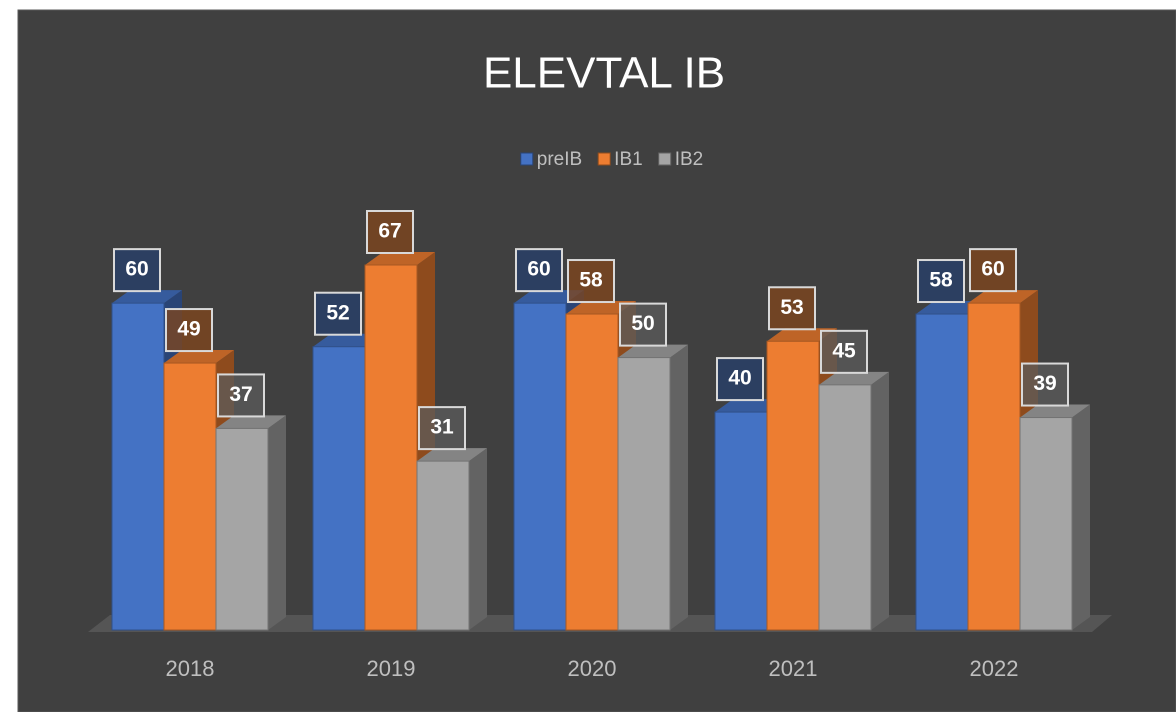  I want to click on data-label: 39, so click(1044, 383).